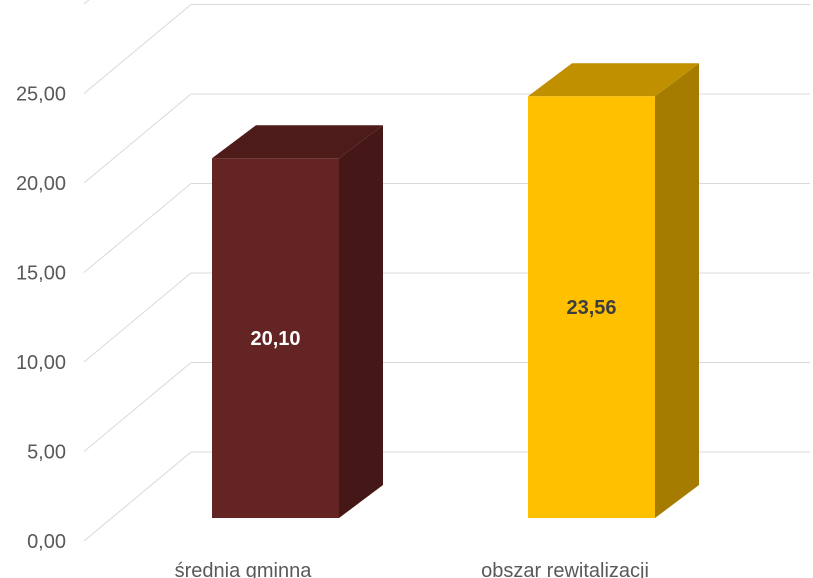  I want to click on bar-1: 20,10, so click(297, 321).